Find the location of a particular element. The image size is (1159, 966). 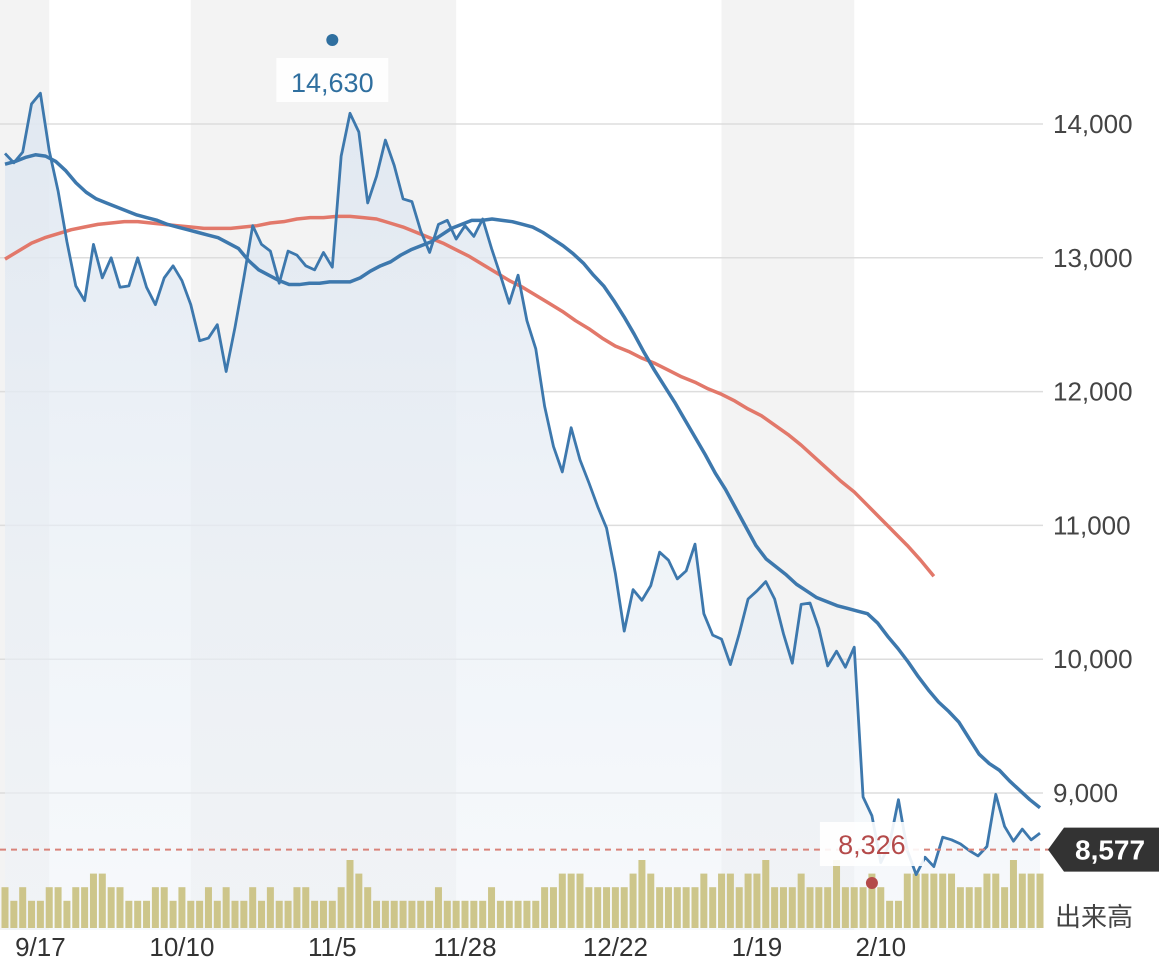

last-price-tag is located at coordinates (1103, 849).